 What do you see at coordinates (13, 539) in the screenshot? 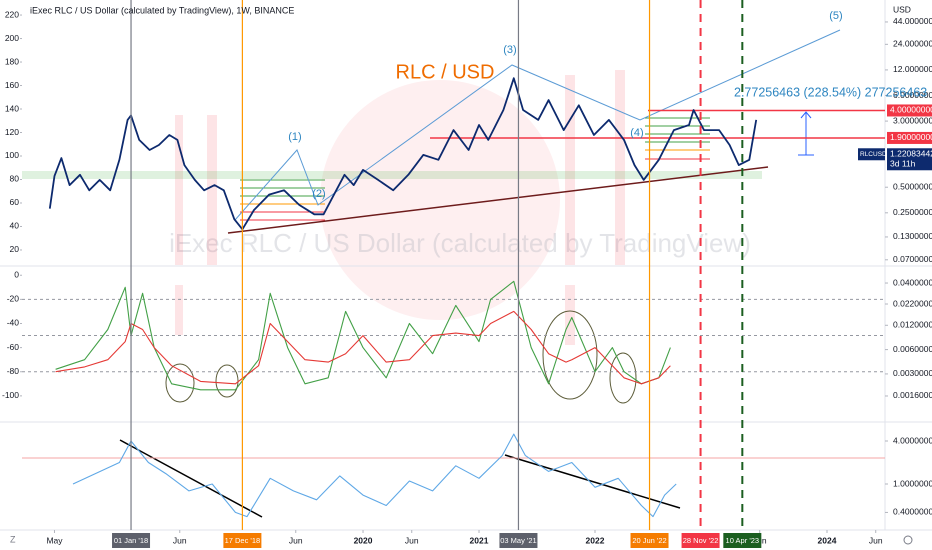
I see `zoom-icon: Z` at bounding box center [13, 539].